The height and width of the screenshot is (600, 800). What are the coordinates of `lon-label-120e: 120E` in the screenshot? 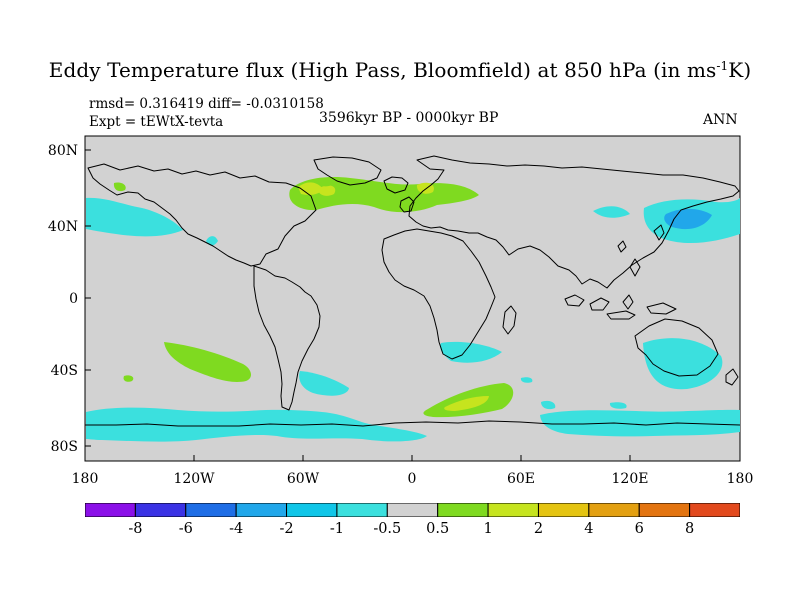 It's located at (630, 479).